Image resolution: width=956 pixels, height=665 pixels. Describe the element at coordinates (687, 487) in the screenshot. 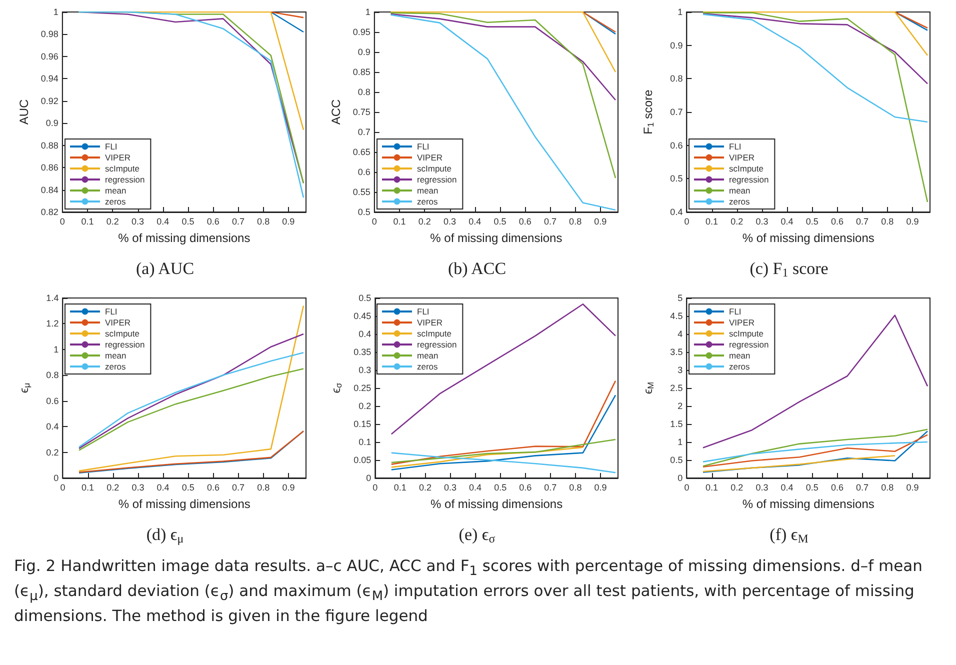

I see `x-tick-label: 0` at that location.